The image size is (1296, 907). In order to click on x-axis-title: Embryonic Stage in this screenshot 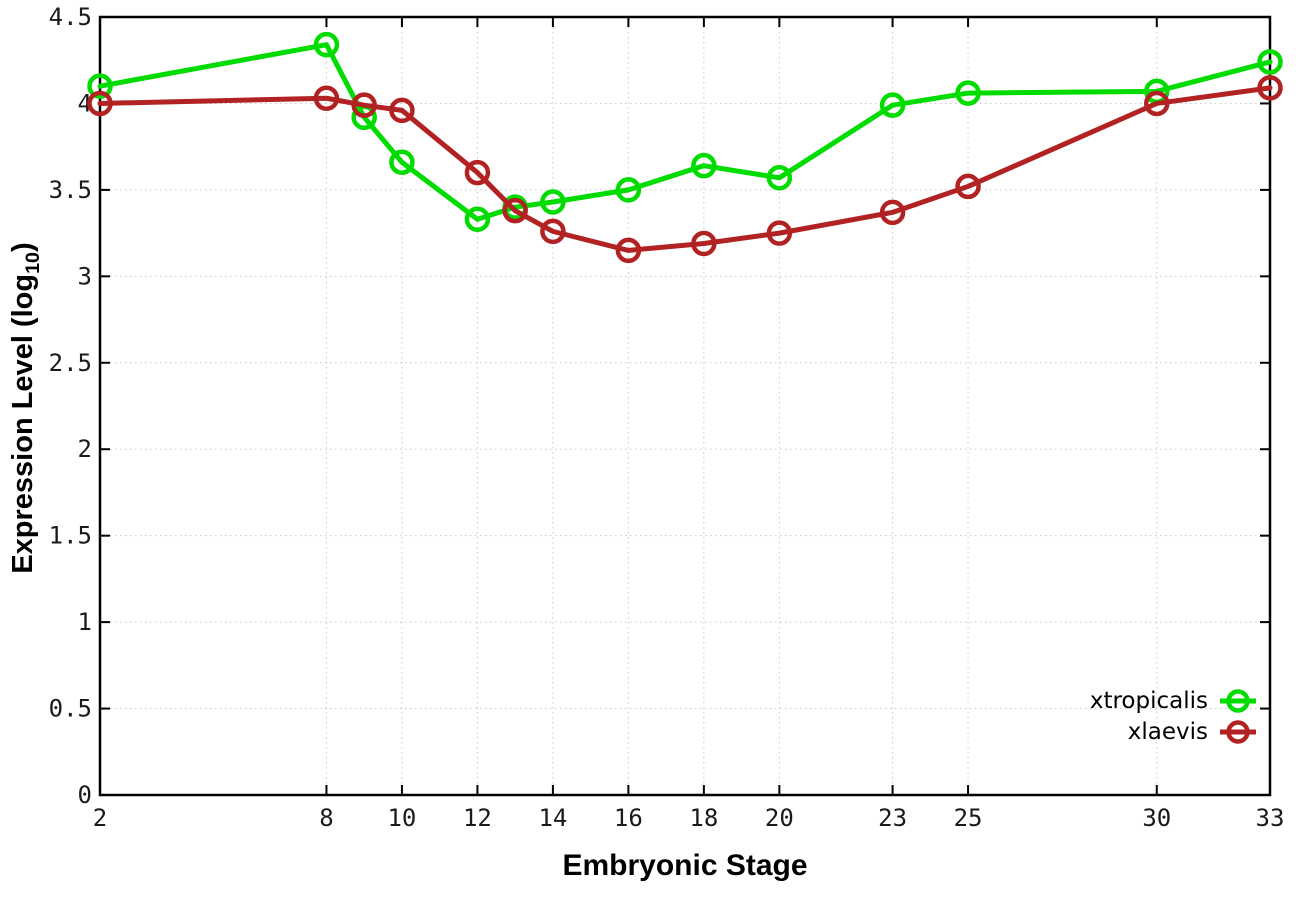, I will do `click(685, 865)`.